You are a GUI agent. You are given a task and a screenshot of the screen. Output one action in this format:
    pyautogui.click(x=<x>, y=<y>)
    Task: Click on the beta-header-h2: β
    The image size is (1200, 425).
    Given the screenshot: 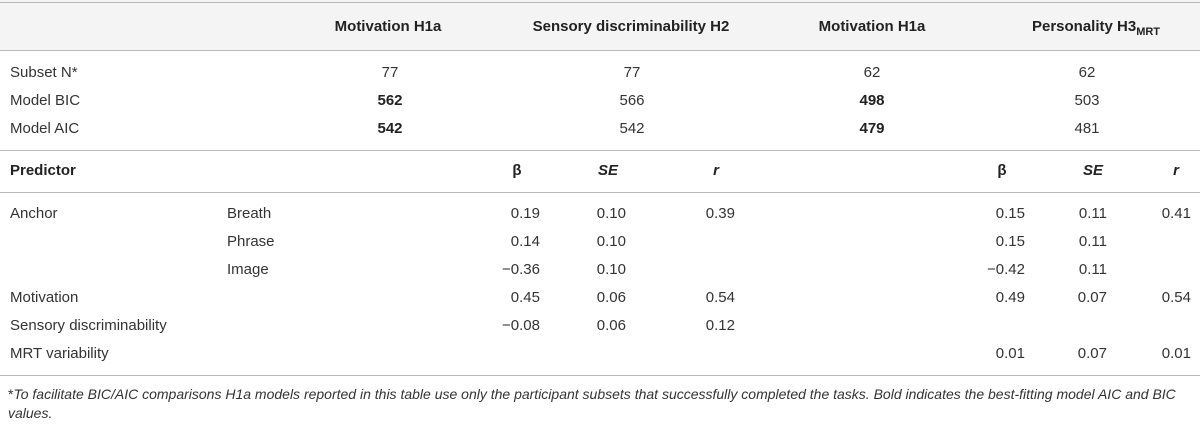 What is the action you would take?
    pyautogui.click(x=517, y=170)
    